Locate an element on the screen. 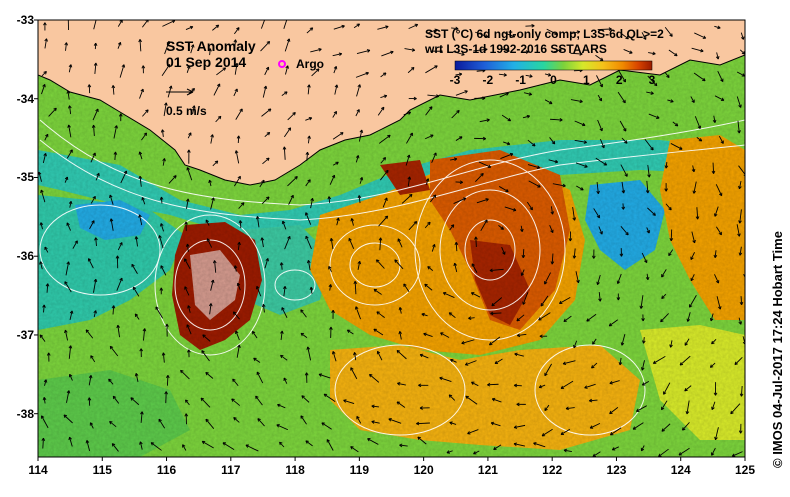 This screenshot has height=497, width=790. argo-legend-label: Argo is located at coordinates (310, 64).